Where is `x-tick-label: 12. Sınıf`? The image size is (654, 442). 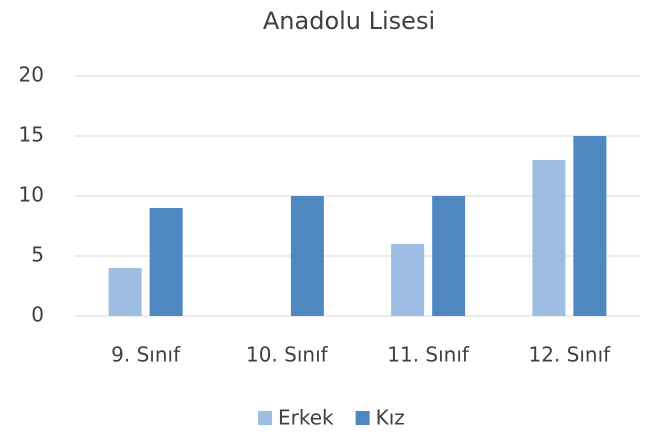 x-tick-label: 12. Sınıf is located at coordinates (570, 355).